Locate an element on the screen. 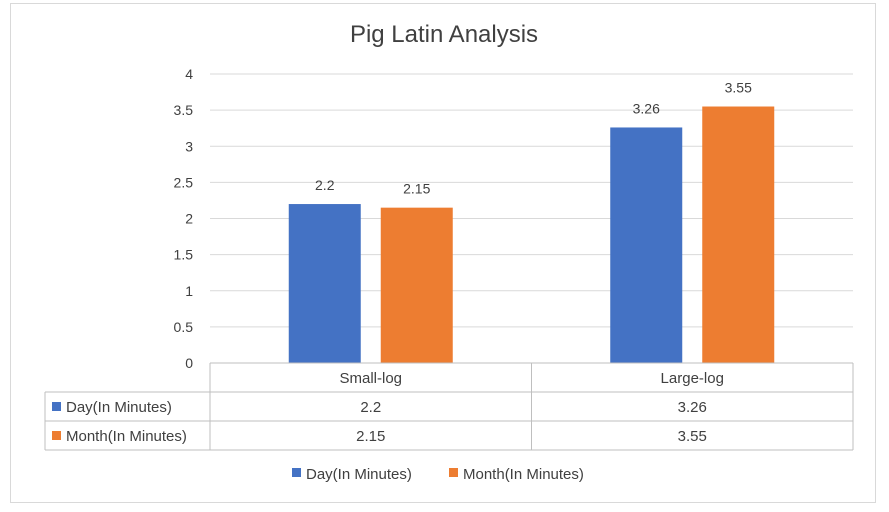  y-tick-label: 3 is located at coordinates (189, 146).